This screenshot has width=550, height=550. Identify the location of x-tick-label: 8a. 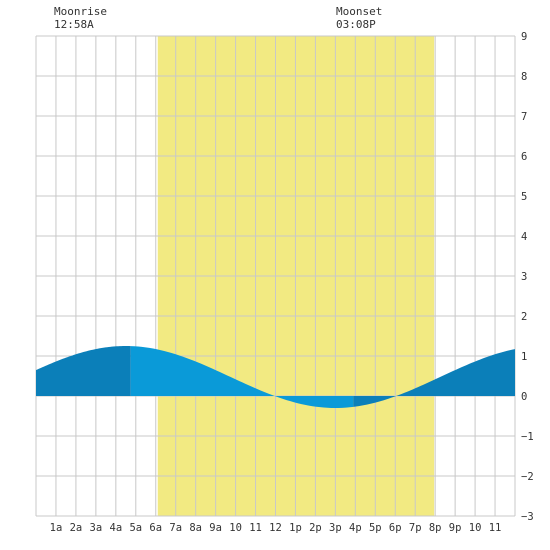
(195, 528).